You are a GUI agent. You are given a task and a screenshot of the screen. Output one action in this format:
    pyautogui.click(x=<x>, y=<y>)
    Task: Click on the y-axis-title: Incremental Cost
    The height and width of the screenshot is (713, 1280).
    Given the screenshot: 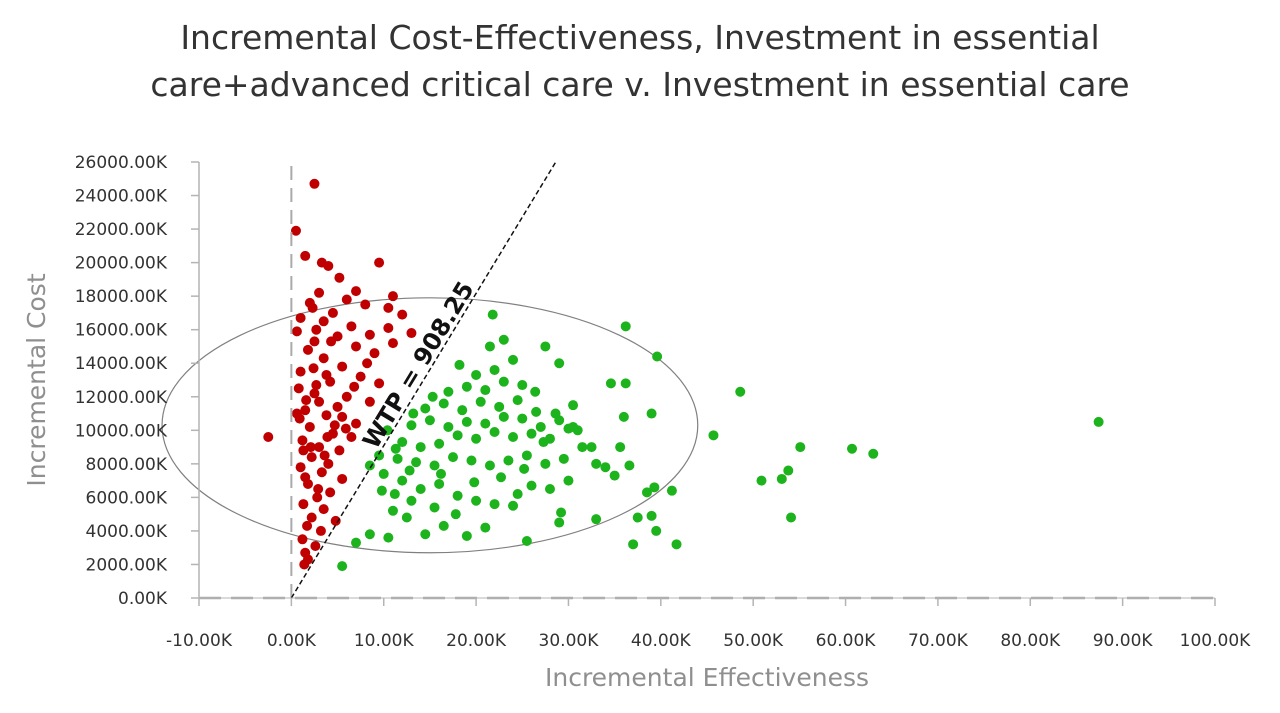 What is the action you would take?
    pyautogui.click(x=36, y=379)
    